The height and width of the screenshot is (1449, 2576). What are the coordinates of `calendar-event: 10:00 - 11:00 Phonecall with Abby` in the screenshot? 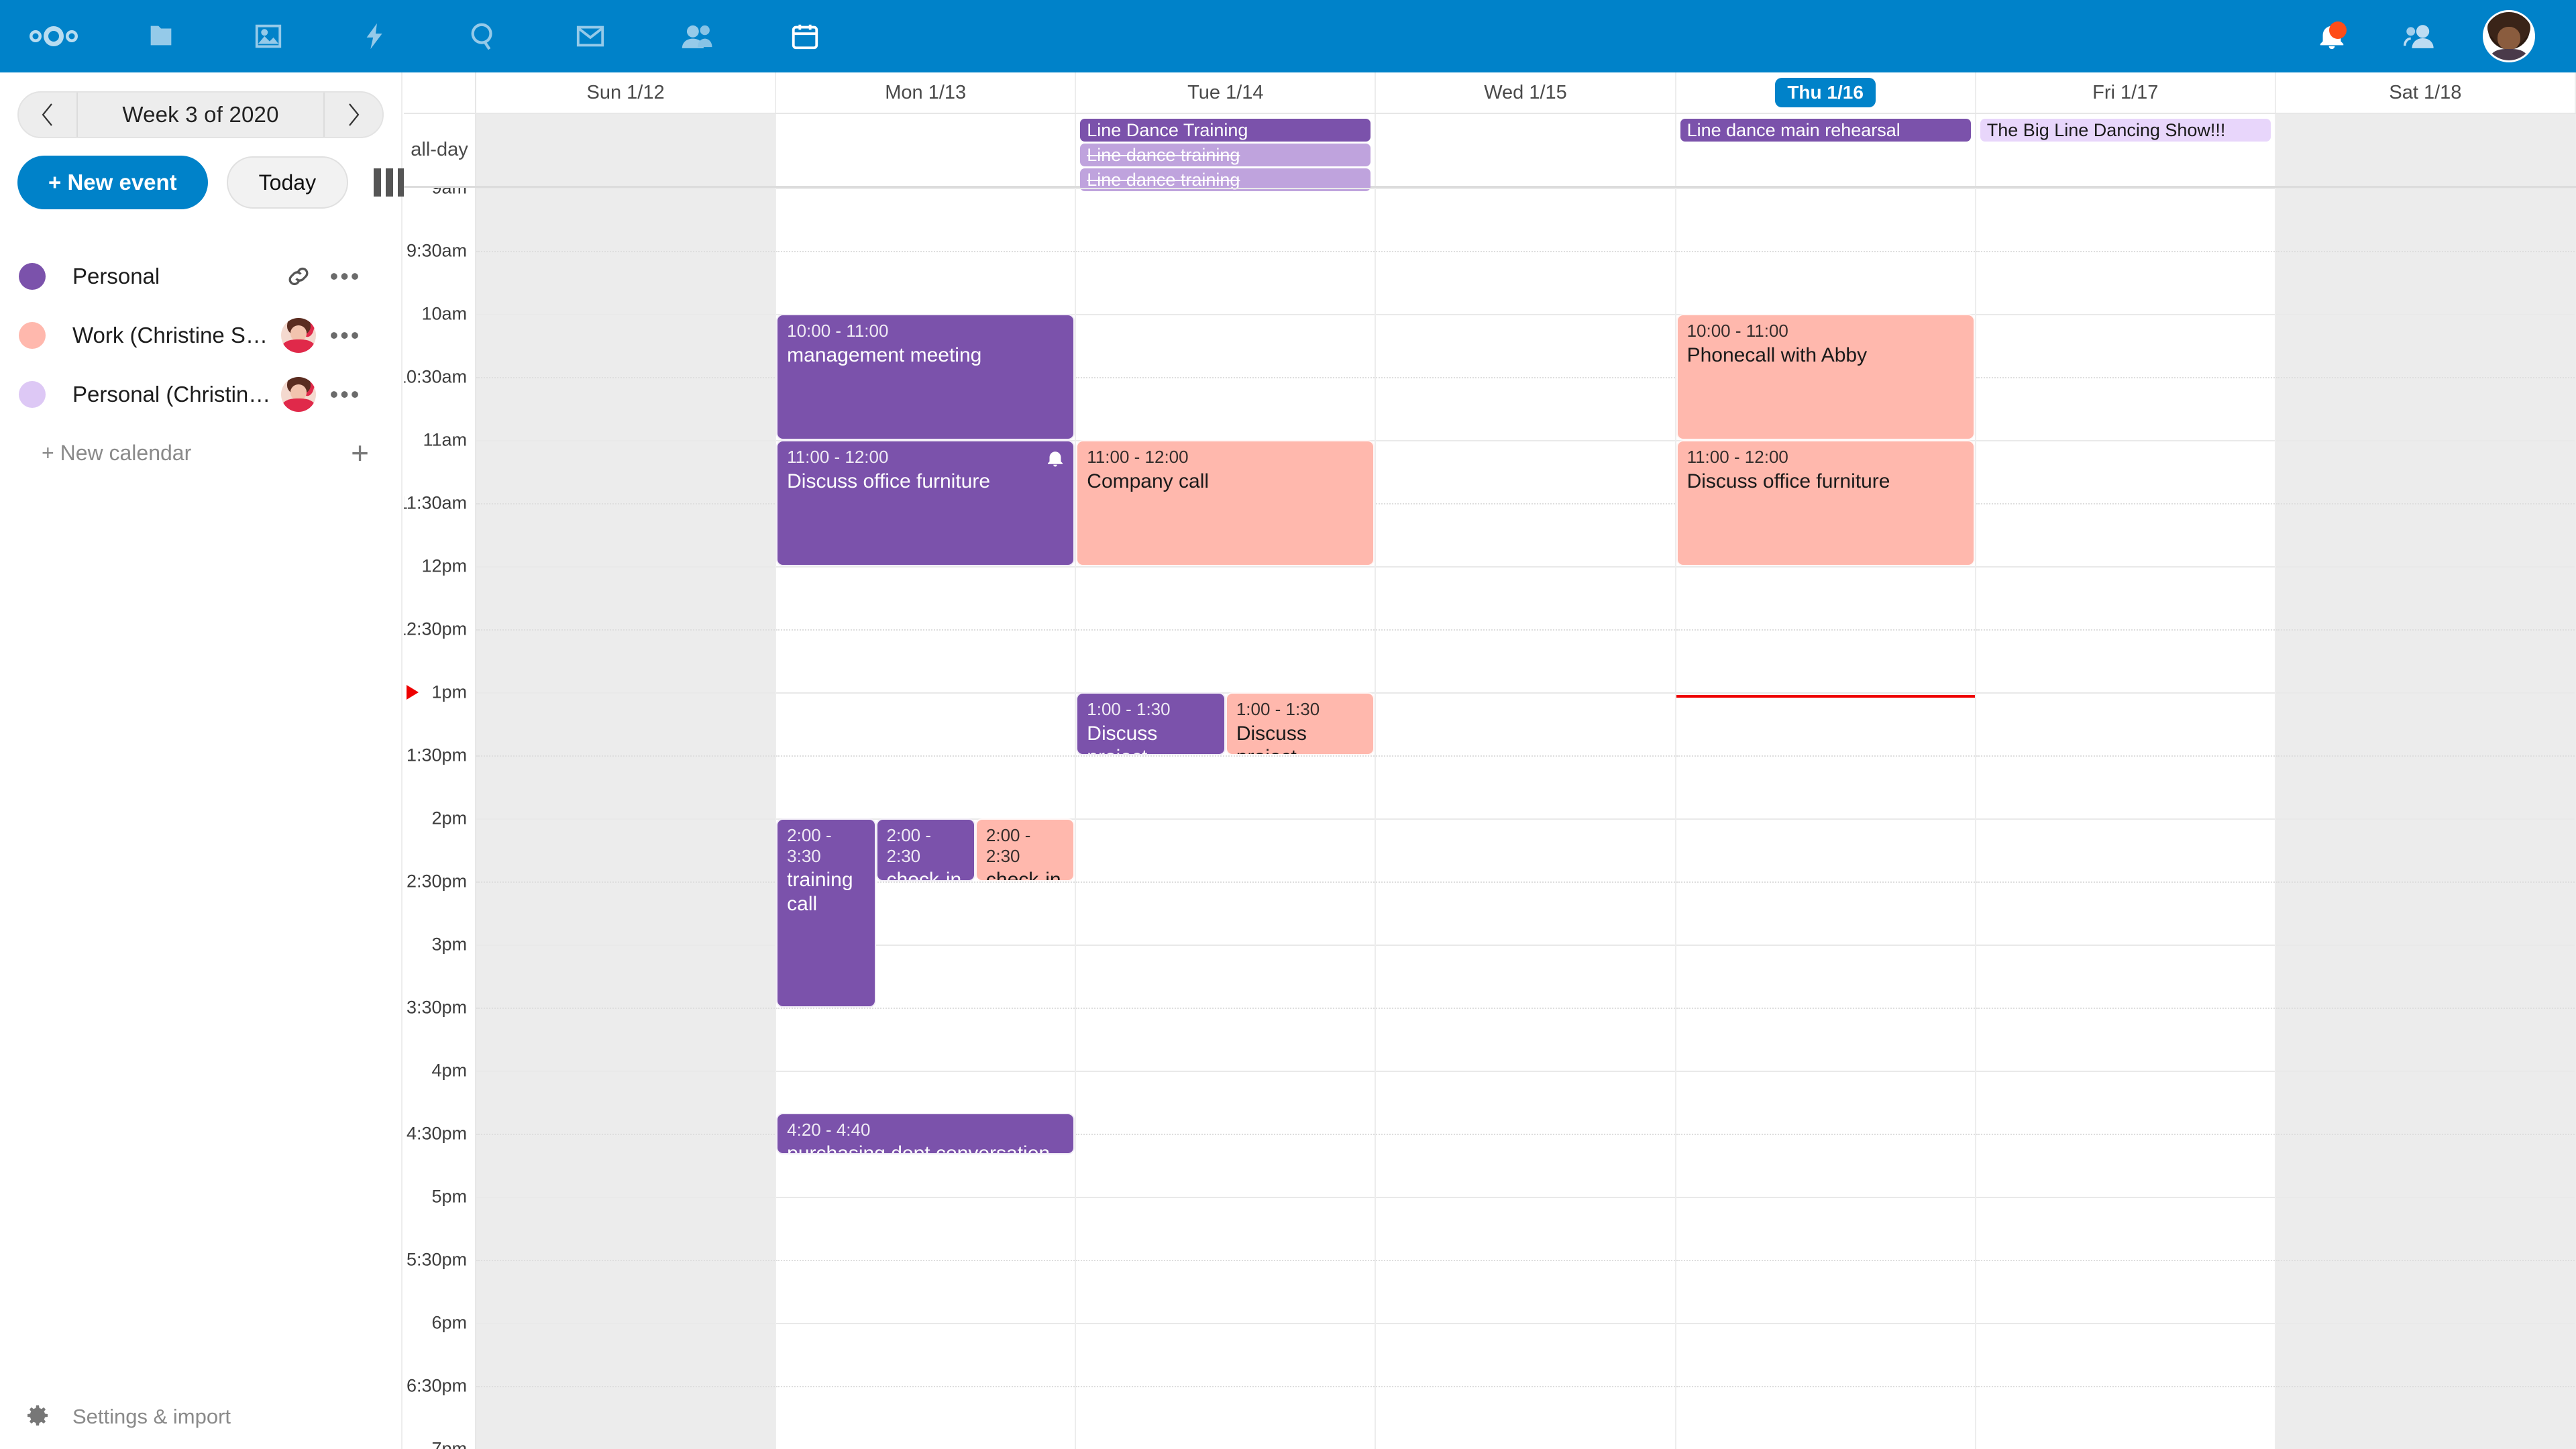 It's located at (1825, 377).